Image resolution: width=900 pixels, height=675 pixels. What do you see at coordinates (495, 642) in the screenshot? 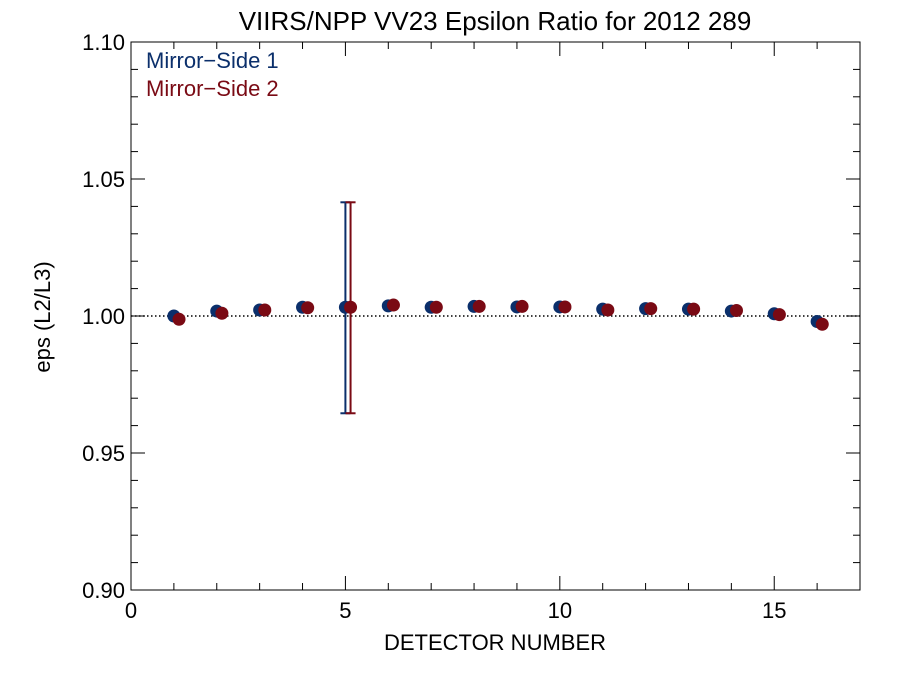
I see `x-axis-label: DETECTOR NUMBER` at bounding box center [495, 642].